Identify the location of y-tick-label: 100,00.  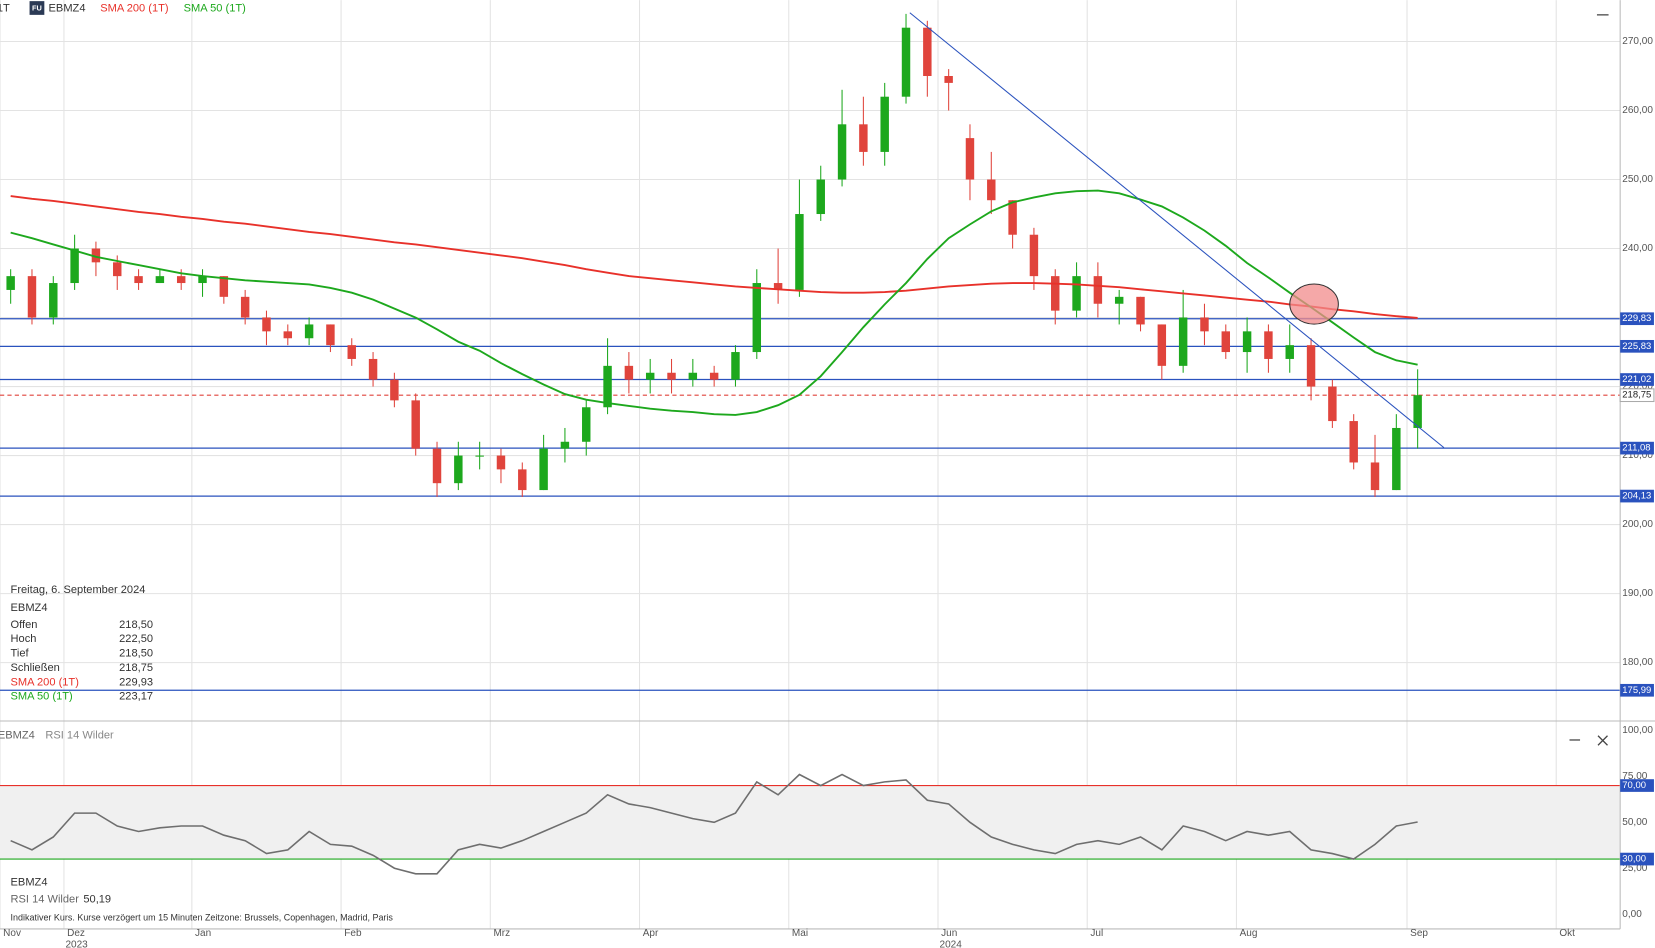
(1637, 730).